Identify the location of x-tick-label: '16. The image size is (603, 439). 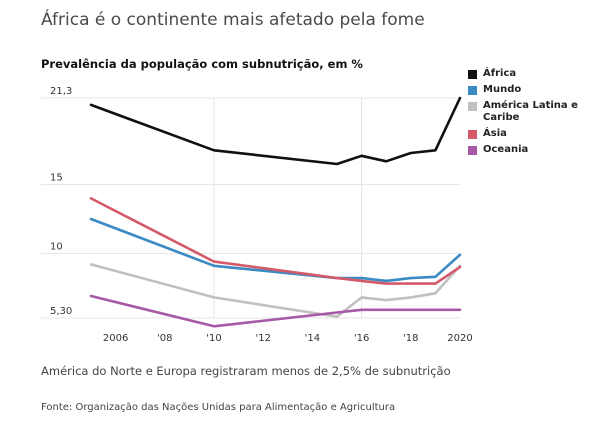
(361, 338).